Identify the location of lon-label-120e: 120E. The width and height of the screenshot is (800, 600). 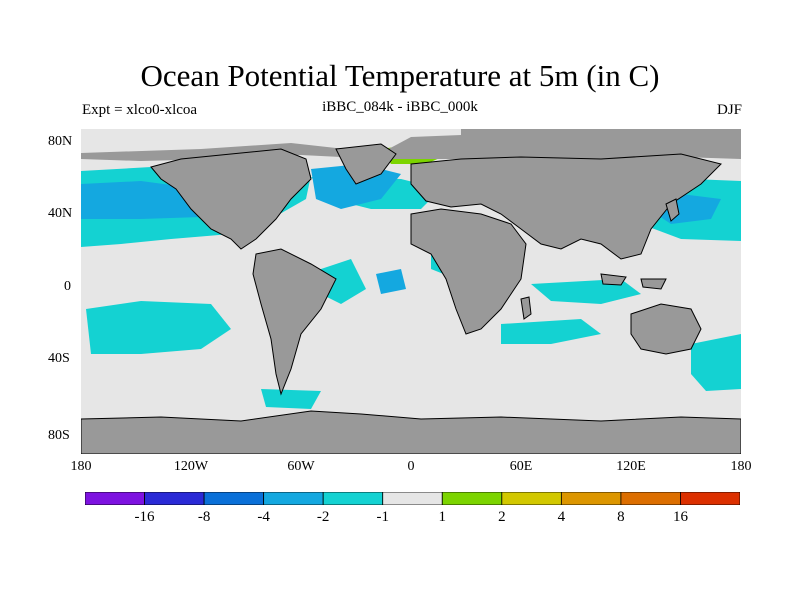
(631, 466).